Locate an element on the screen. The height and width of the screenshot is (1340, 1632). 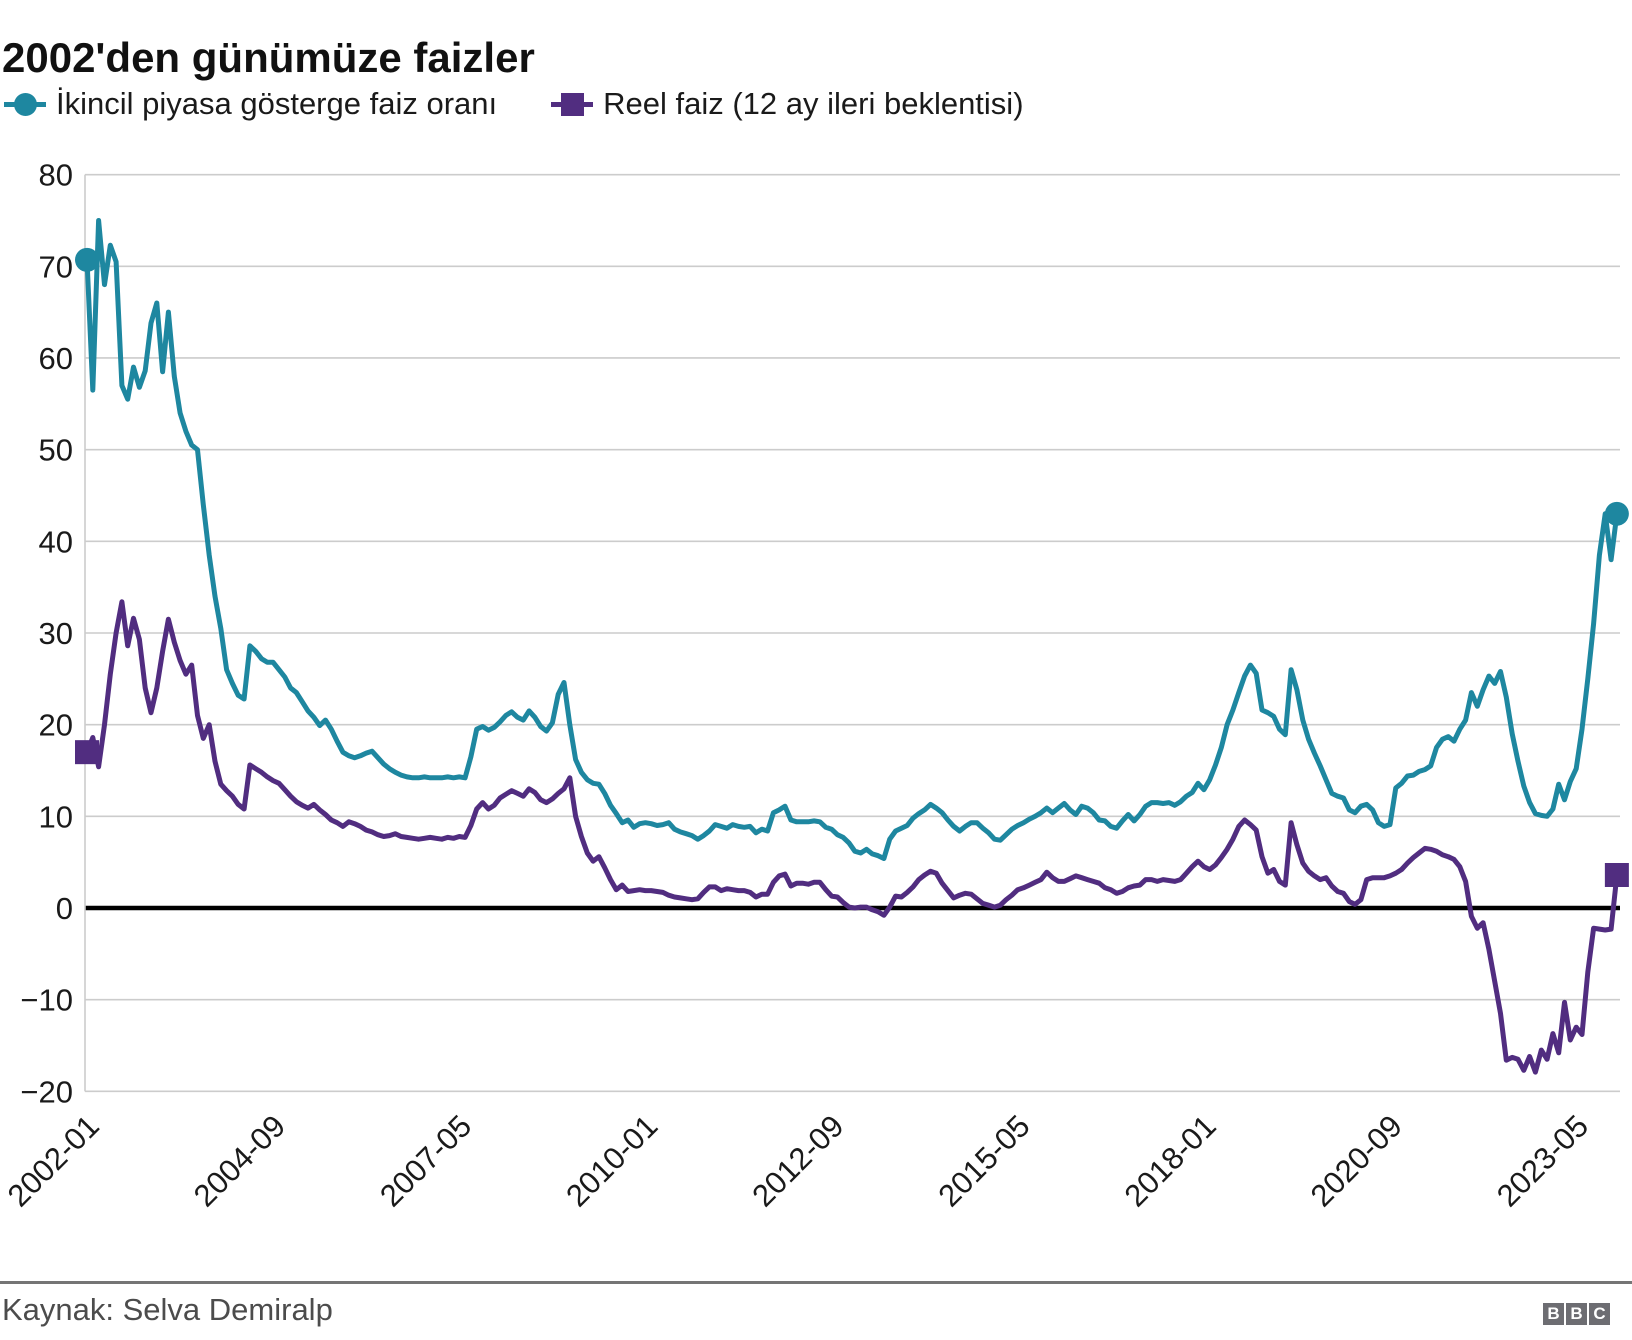
legend-label-benchmark: İkincil piyasa gösterge faiz oranı is located at coordinates (277, 103).